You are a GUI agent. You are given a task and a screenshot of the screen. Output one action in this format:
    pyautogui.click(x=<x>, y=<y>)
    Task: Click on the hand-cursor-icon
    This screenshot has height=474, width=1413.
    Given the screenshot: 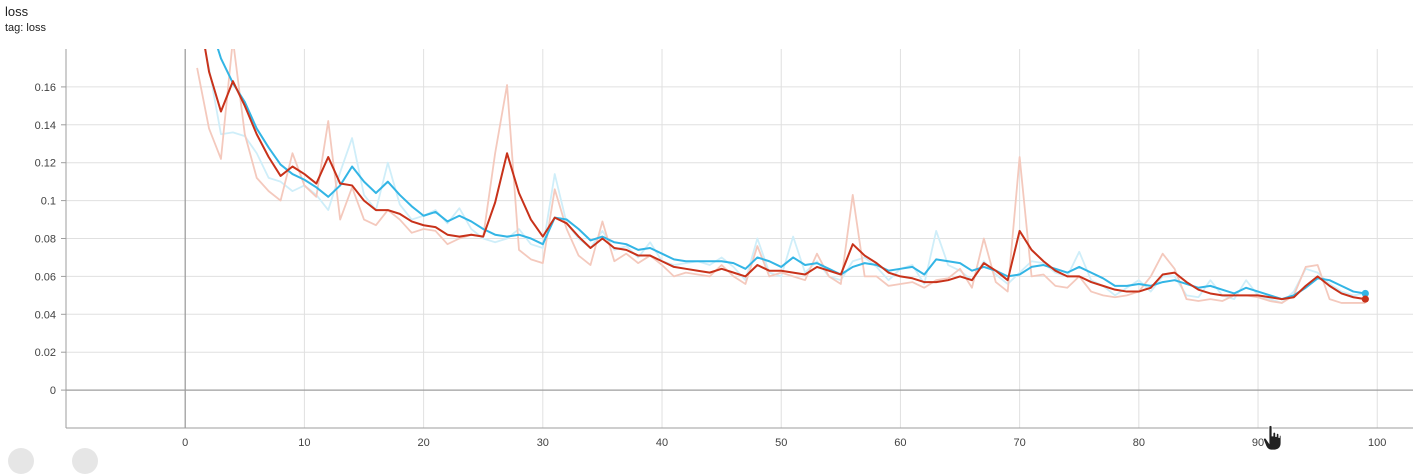 What is the action you would take?
    pyautogui.click(x=1272, y=438)
    